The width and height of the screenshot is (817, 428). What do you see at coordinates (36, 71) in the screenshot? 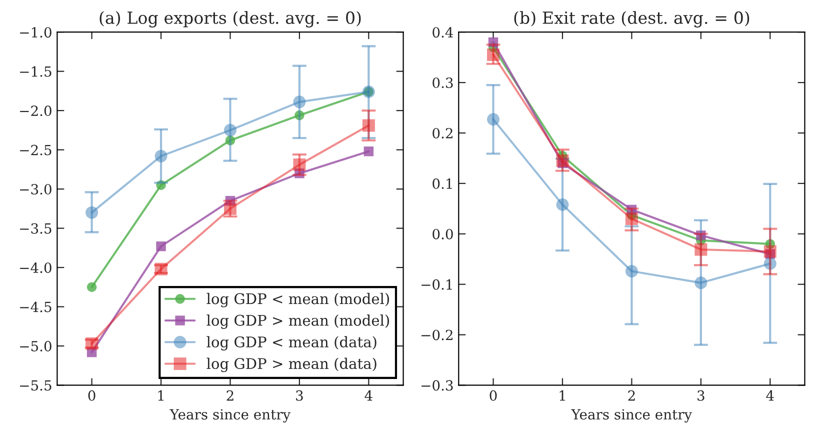
I see `y-tick-label: −1.5` at bounding box center [36, 71].